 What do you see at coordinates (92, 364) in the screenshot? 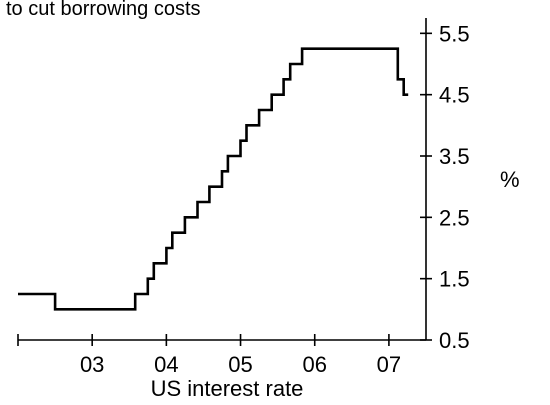
I see `x-tick-label: 03` at bounding box center [92, 364].